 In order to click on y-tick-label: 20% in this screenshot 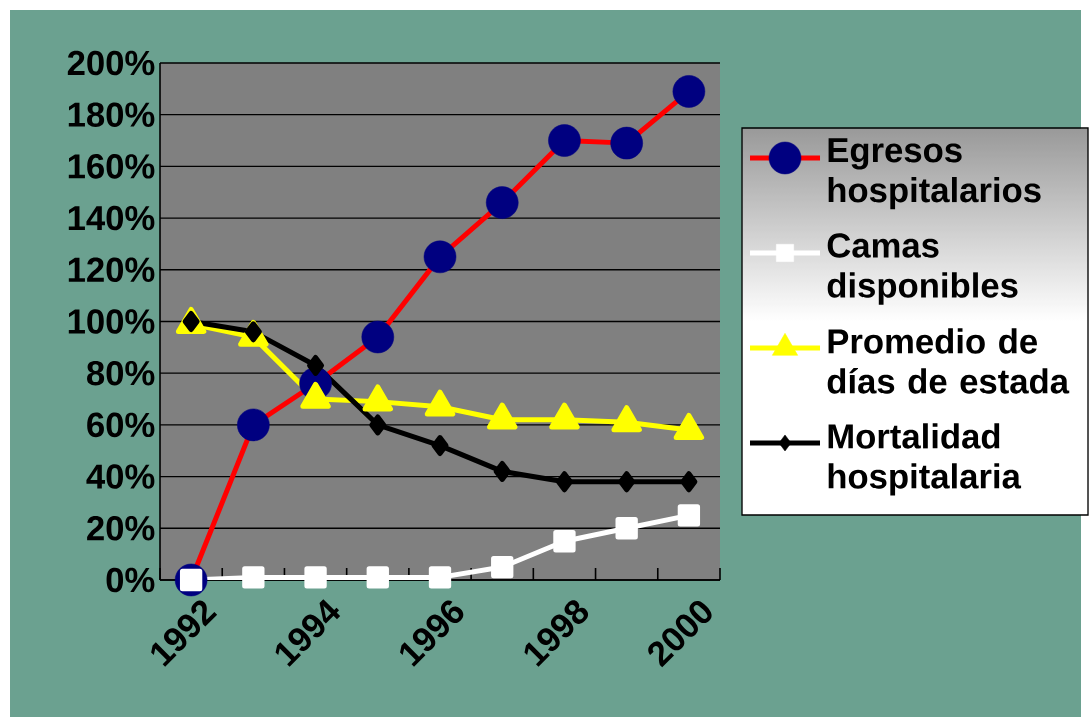, I will do `click(121, 528)`.